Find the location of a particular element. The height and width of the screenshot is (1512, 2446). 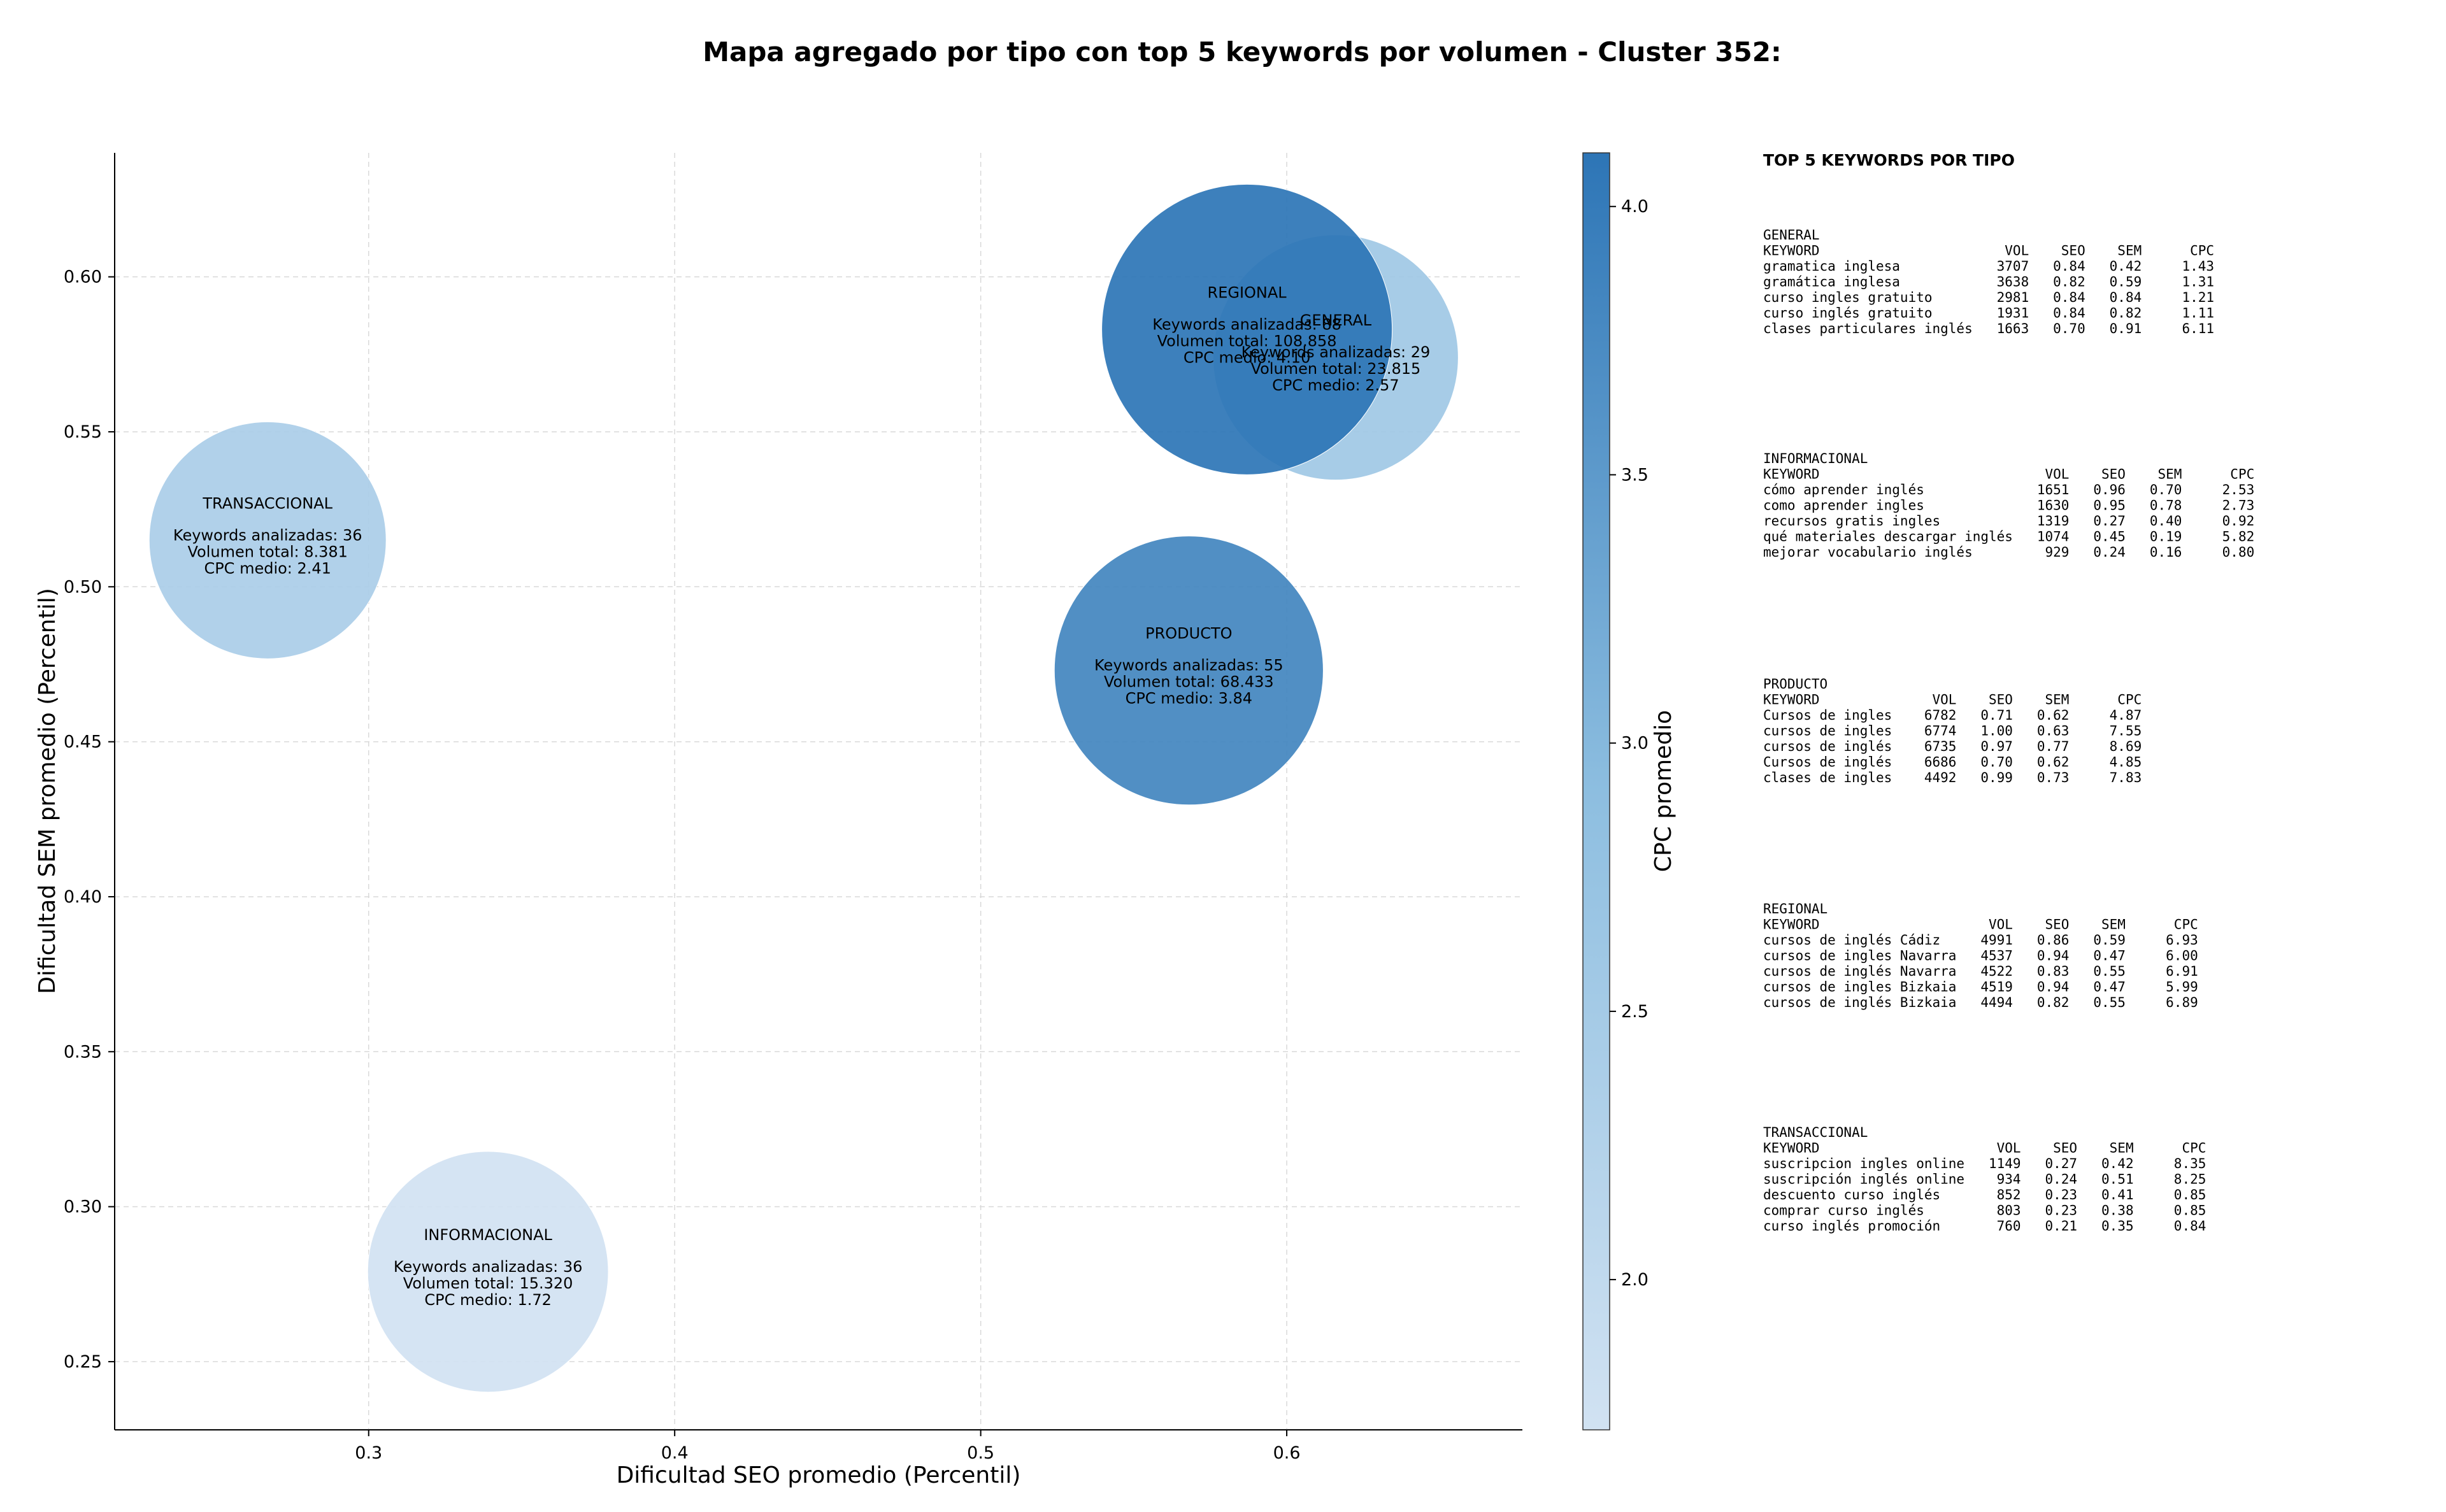

y-tick-label: 0.35 is located at coordinates (83, 1052).